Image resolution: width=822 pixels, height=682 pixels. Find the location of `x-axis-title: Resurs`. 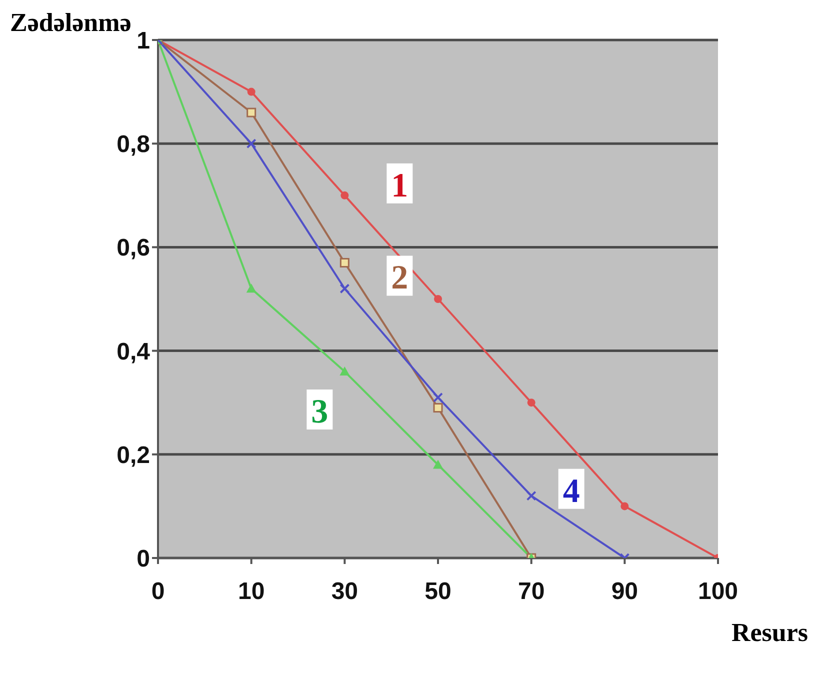

x-axis-title: Resurs is located at coordinates (769, 633).